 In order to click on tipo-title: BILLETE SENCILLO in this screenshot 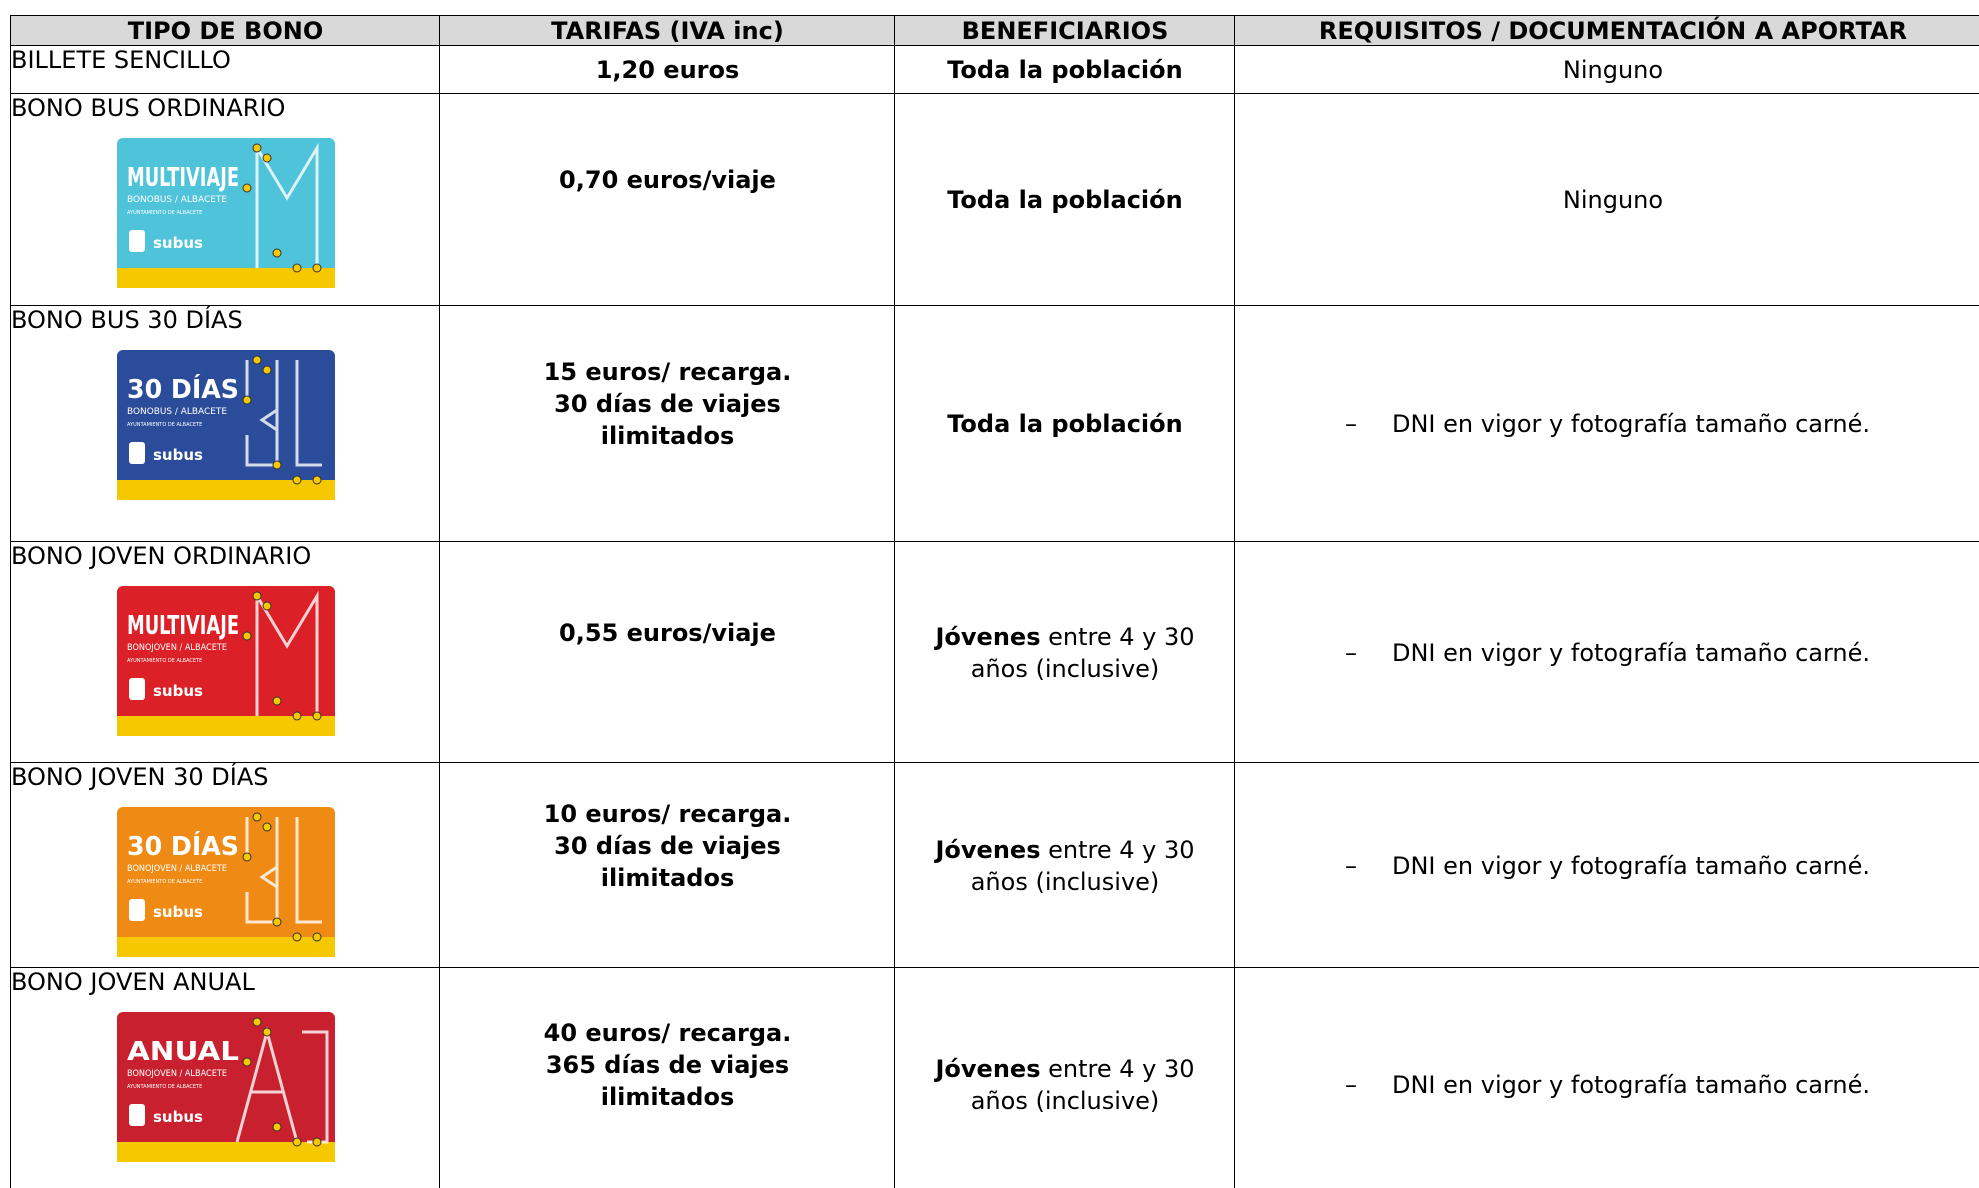, I will do `click(121, 60)`.